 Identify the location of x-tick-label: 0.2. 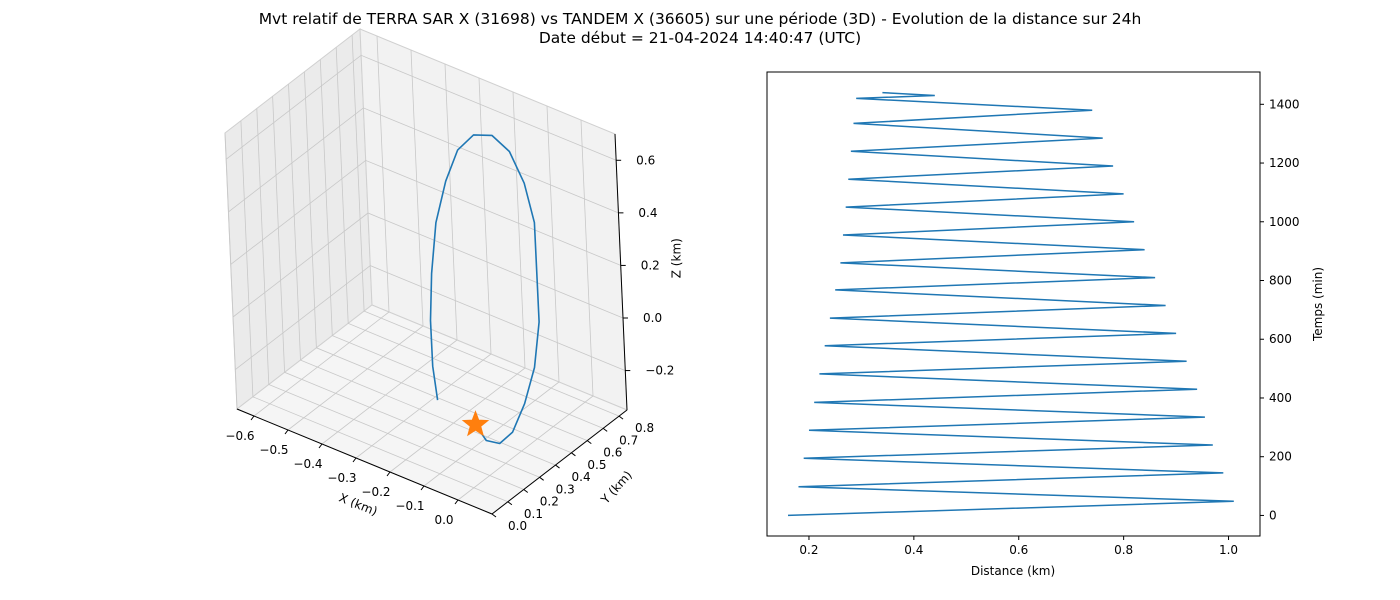
(808, 550).